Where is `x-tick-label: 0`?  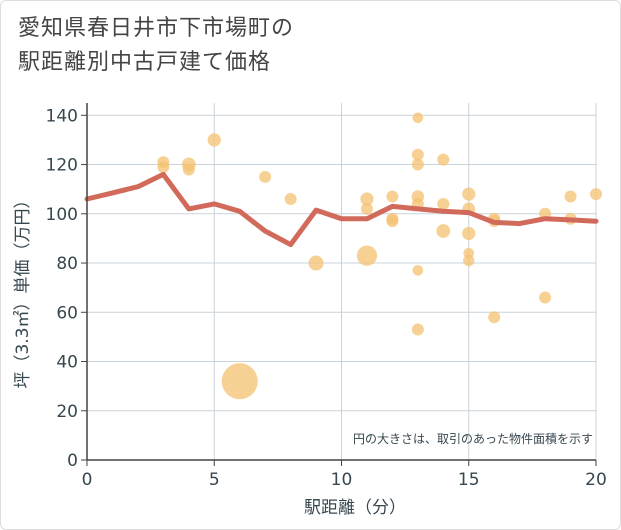 x-tick-label: 0 is located at coordinates (87, 480).